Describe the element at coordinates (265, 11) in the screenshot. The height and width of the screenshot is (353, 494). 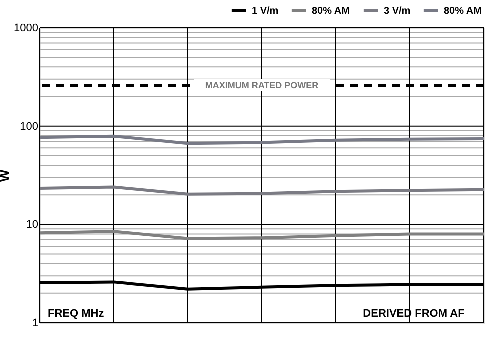
I see `legend-label: 1 V/m` at that location.